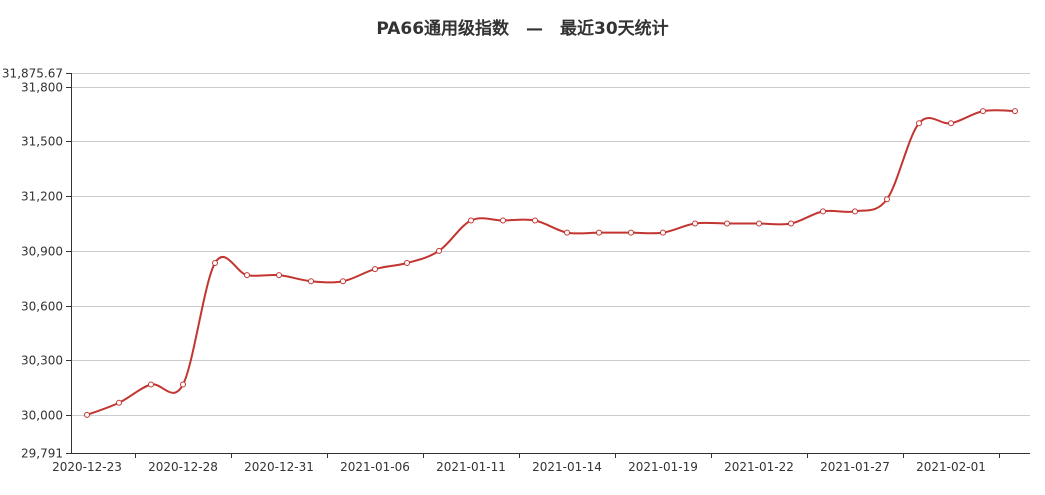  What do you see at coordinates (183, 467) in the screenshot?
I see `x-tick-label: 2020-12-28` at bounding box center [183, 467].